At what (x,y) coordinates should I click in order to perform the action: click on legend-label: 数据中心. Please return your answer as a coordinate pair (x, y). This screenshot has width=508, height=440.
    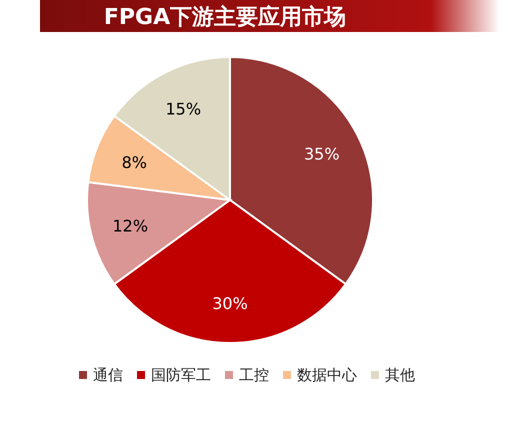
    Looking at the image, I should click on (327, 375).